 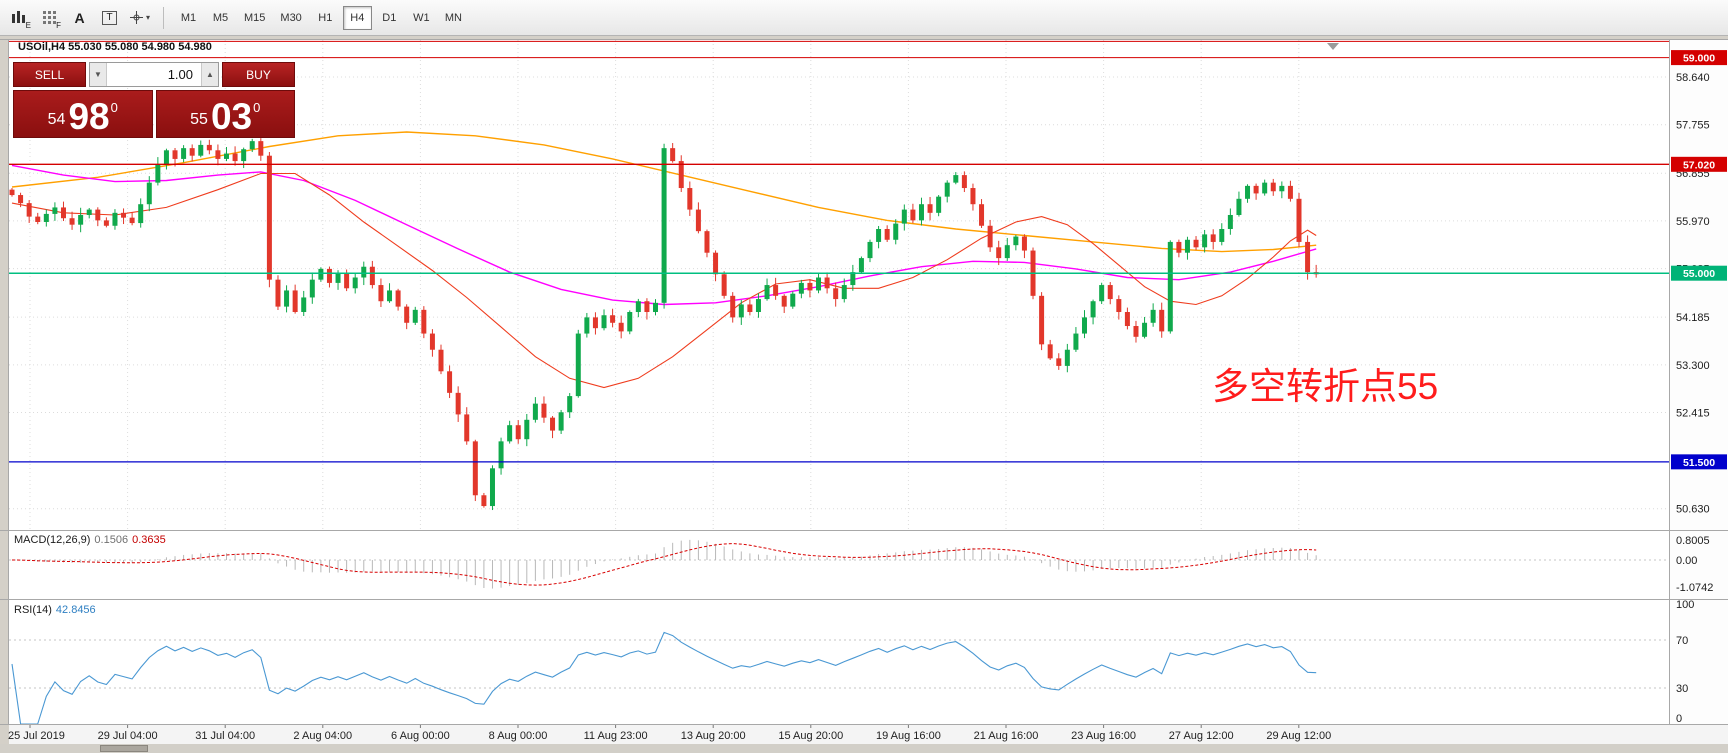 I want to click on timeframe-h1: H1, so click(x=325, y=18).